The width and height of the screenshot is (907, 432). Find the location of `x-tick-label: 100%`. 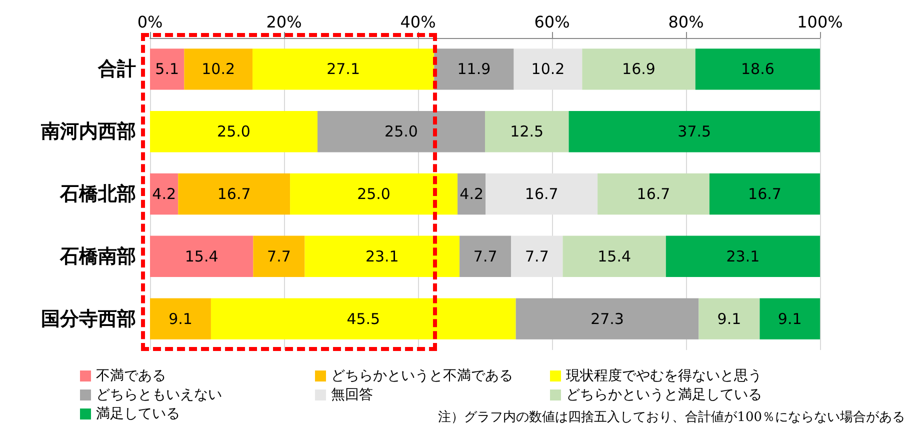

x-tick-label: 100% is located at coordinates (820, 22).